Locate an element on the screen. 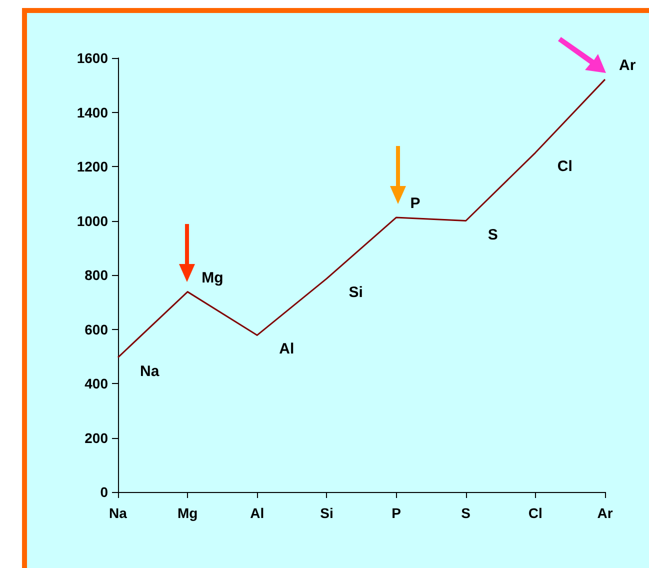  annotation: Na is located at coordinates (150, 371).